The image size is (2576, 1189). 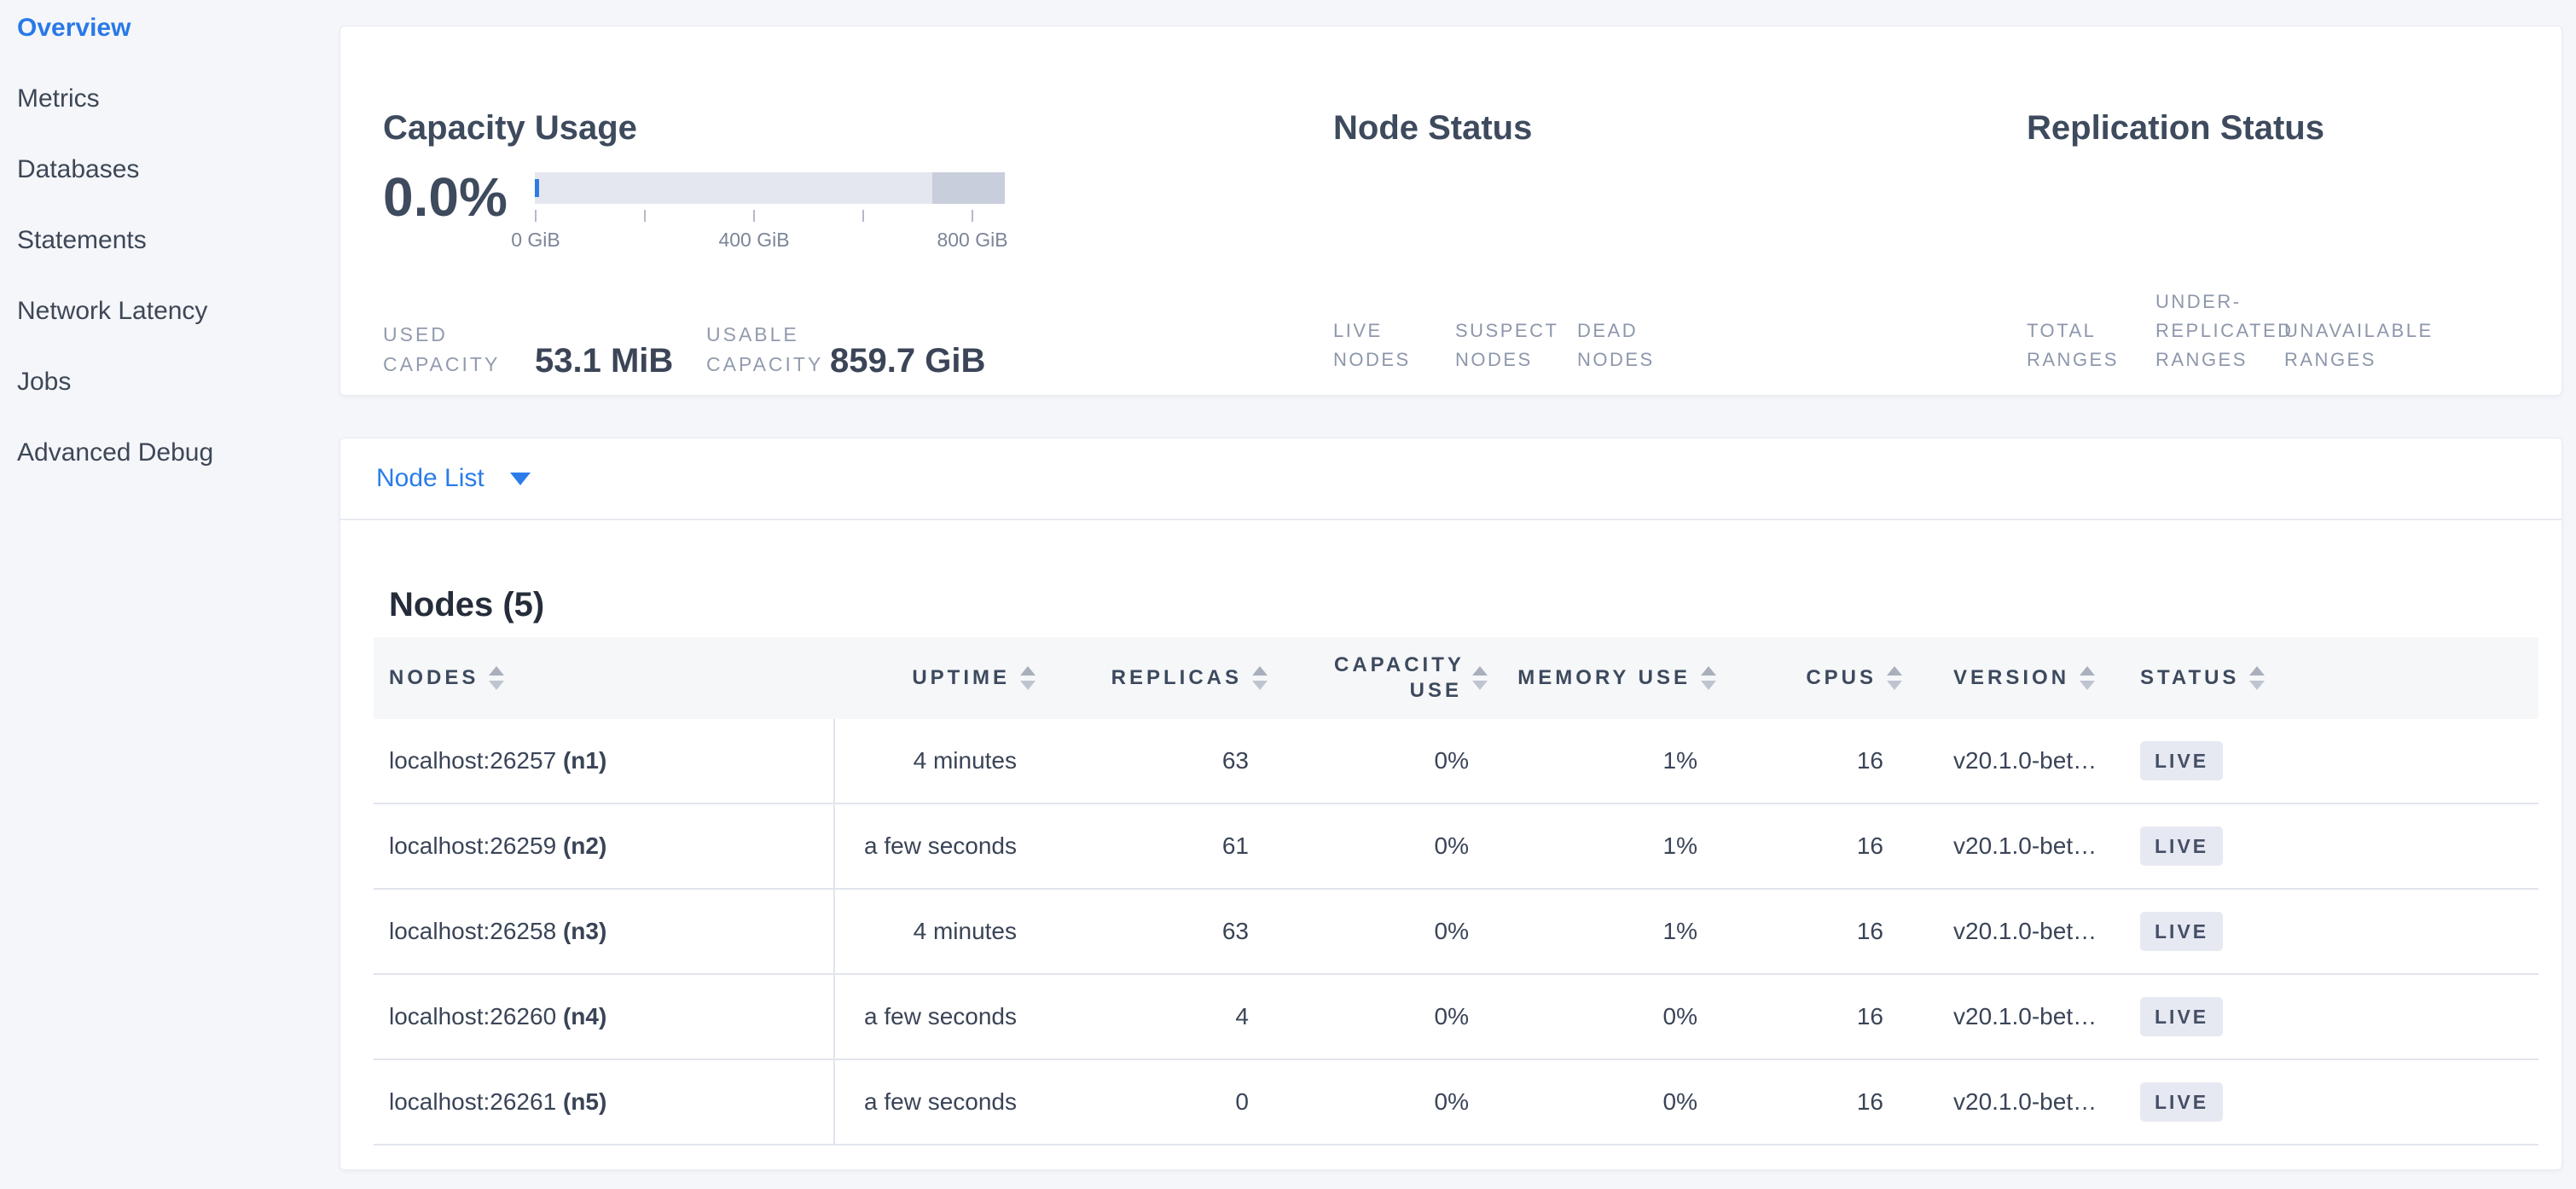 I want to click on nodes-count-heading: Nodes (5), so click(x=467, y=605).